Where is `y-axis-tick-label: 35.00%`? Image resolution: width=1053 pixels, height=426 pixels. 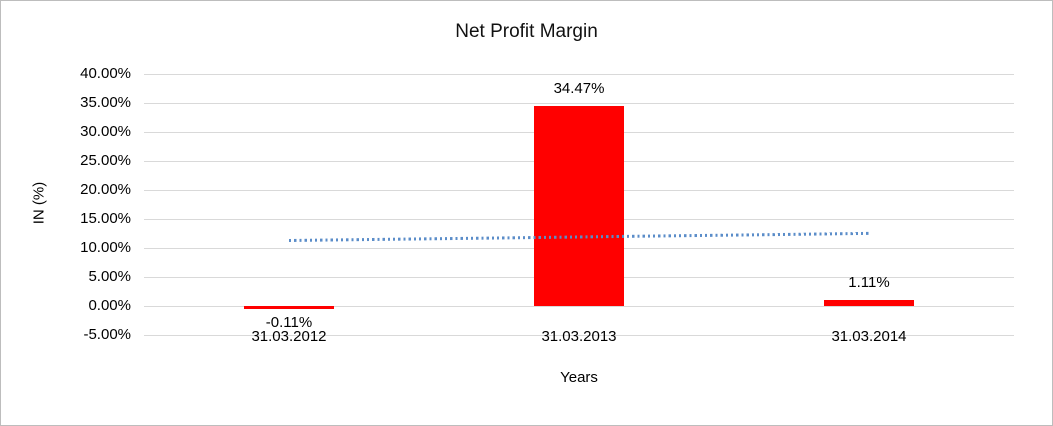
y-axis-tick-label: 35.00% is located at coordinates (105, 102).